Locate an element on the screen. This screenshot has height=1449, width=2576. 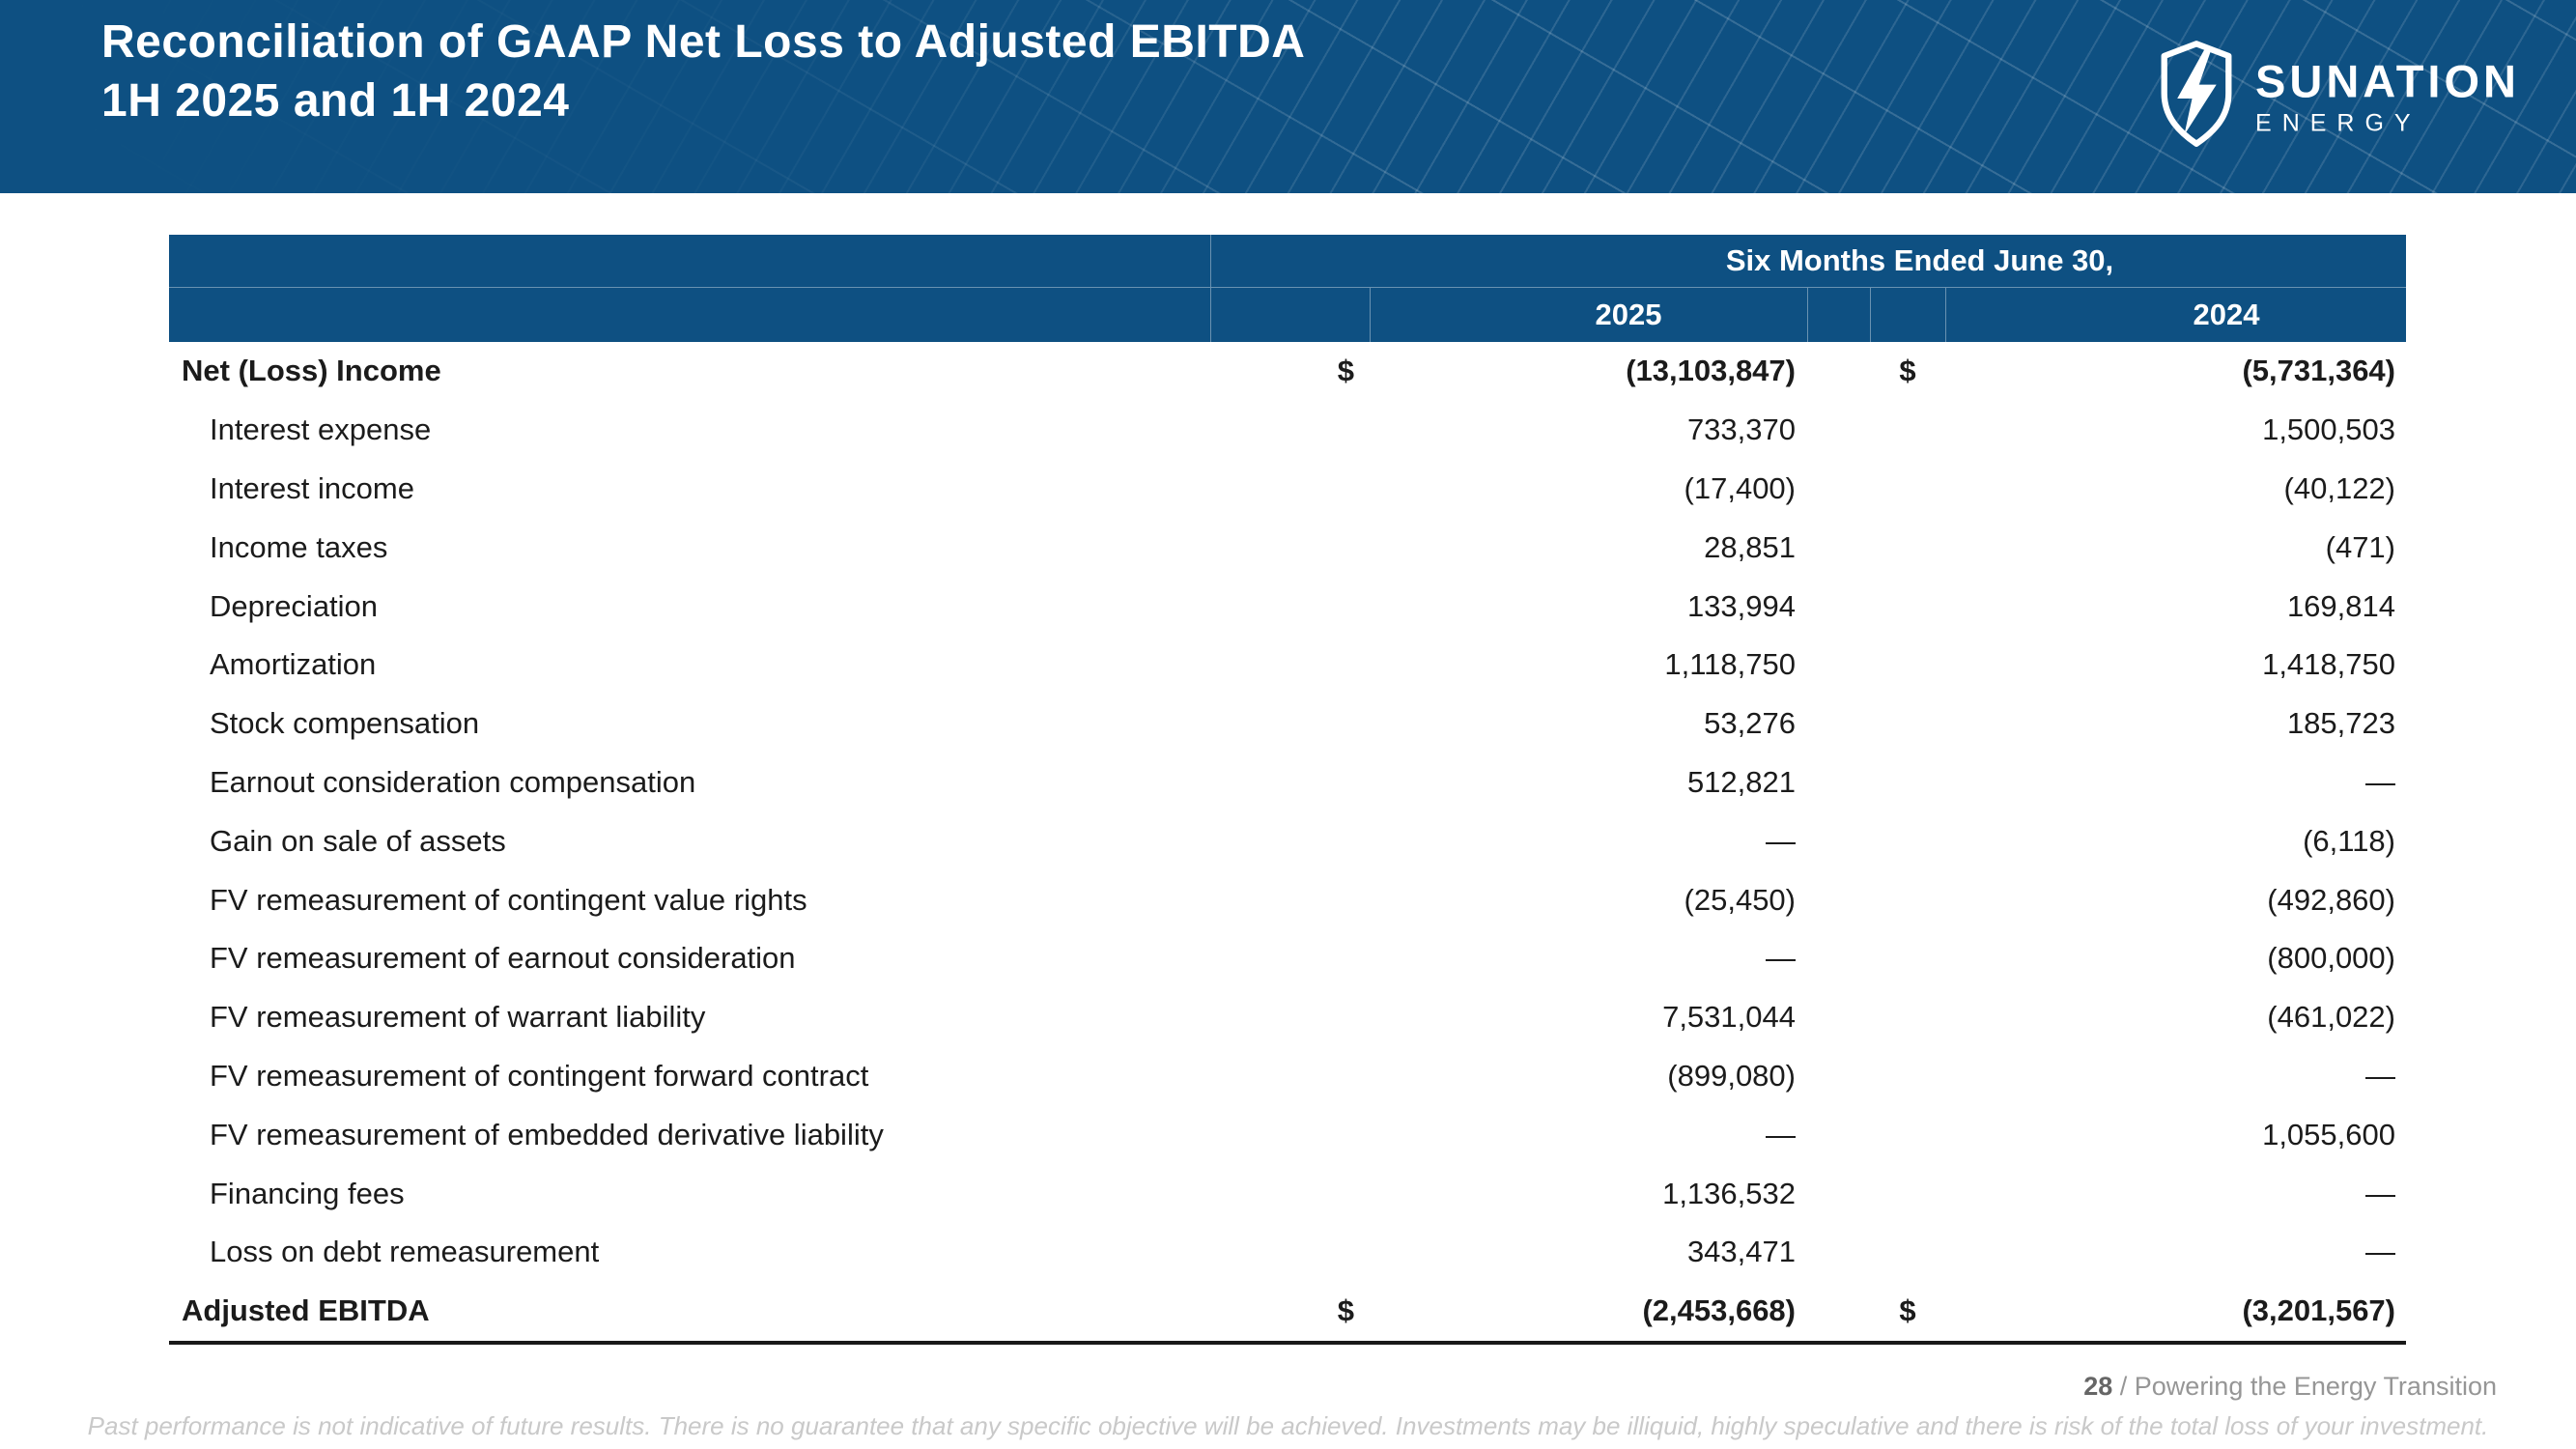
value-2024: (800,000) is located at coordinates (2331, 958).